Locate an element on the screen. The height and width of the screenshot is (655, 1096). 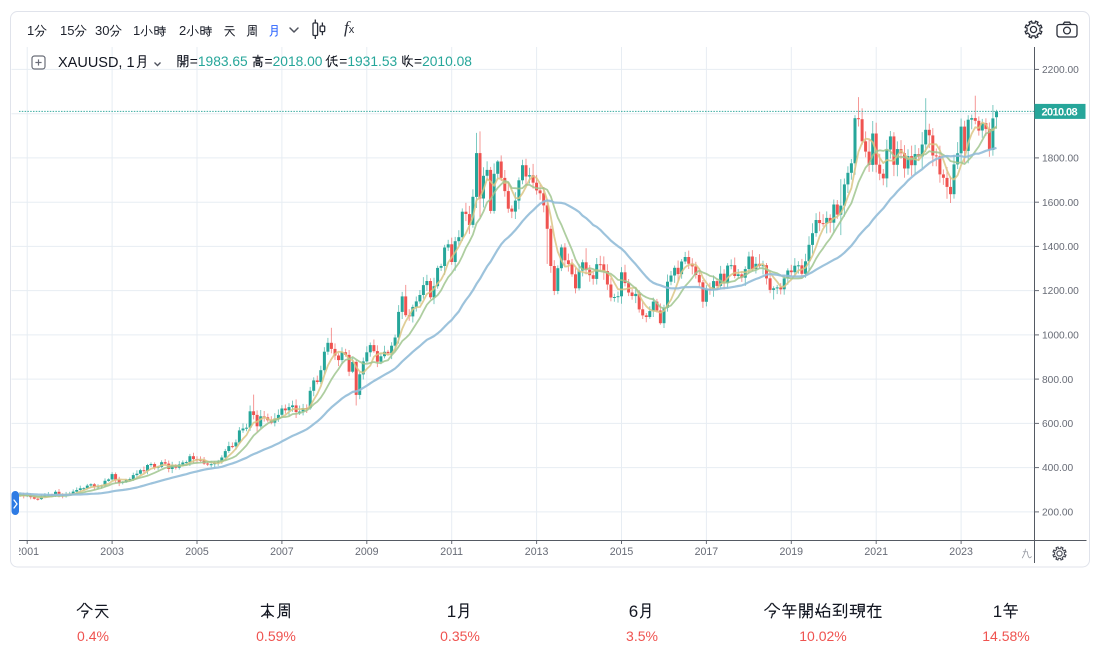
svg-text: 2013 is located at coordinates (537, 552).